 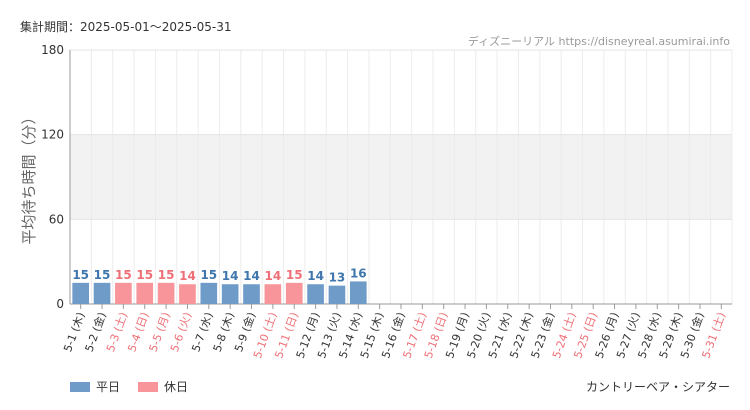 I want to click on period-text: 集計期間：2025-05-01～2025-05-31, so click(x=126, y=26).